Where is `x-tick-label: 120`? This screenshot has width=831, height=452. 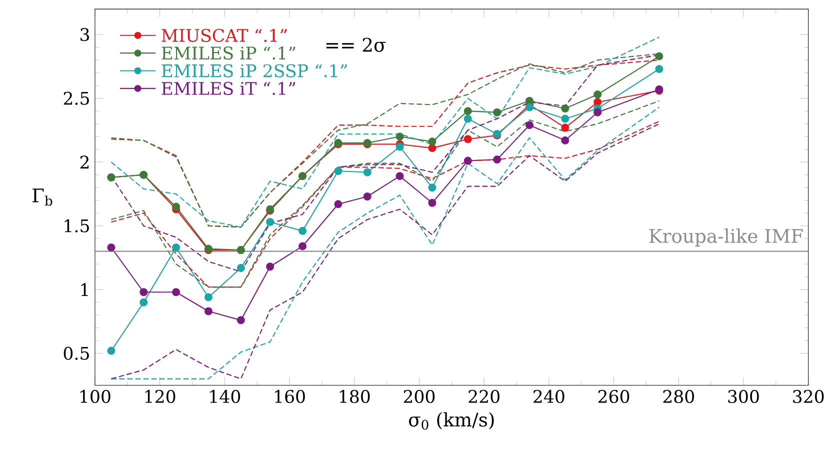 x-tick-label: 120 is located at coordinates (160, 396).